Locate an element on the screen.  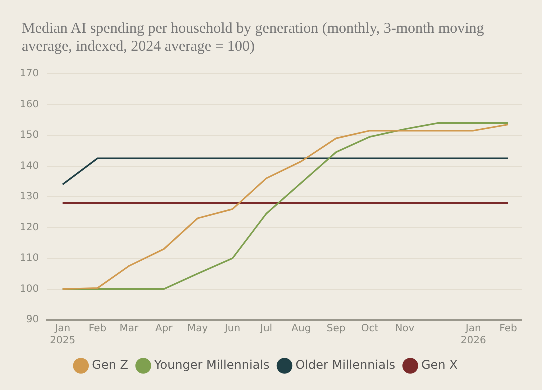
x-tick-label: Nov is located at coordinates (405, 329).